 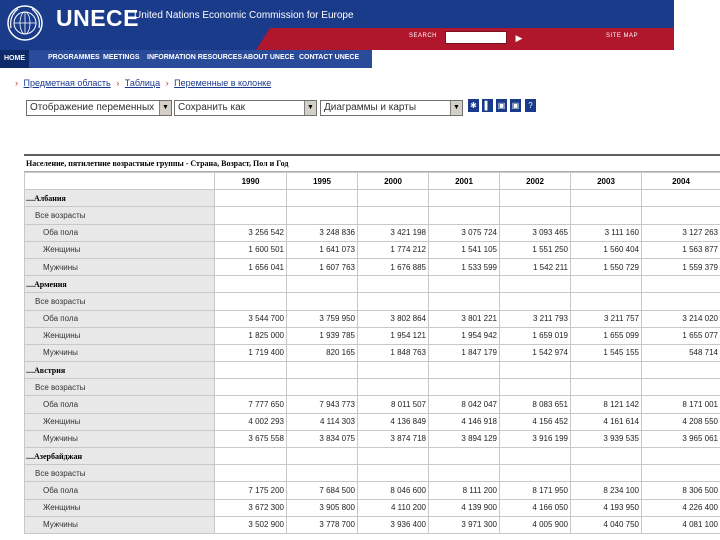 What do you see at coordinates (322, 335) in the screenshot?
I see `value-cell: 1 939 785` at bounding box center [322, 335].